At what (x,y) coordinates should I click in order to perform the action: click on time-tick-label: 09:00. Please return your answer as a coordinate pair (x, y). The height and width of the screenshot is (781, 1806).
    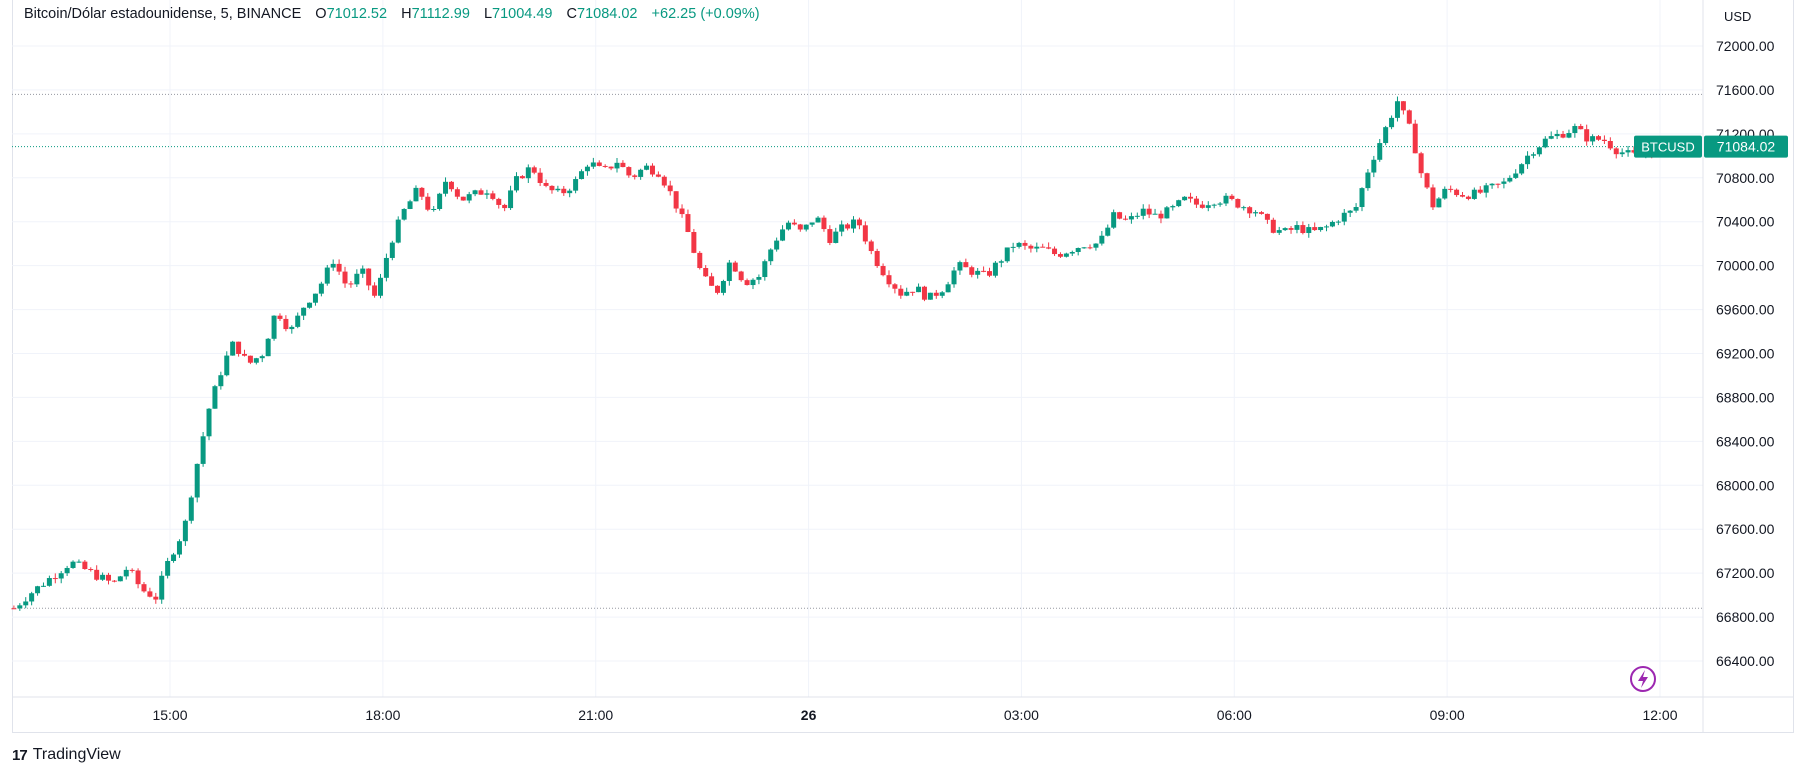
    Looking at the image, I should click on (1447, 715).